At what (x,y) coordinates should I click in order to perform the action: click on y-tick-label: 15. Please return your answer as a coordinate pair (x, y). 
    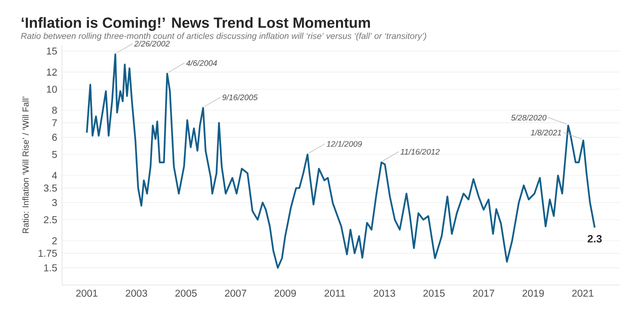
    Looking at the image, I should click on (51, 51).